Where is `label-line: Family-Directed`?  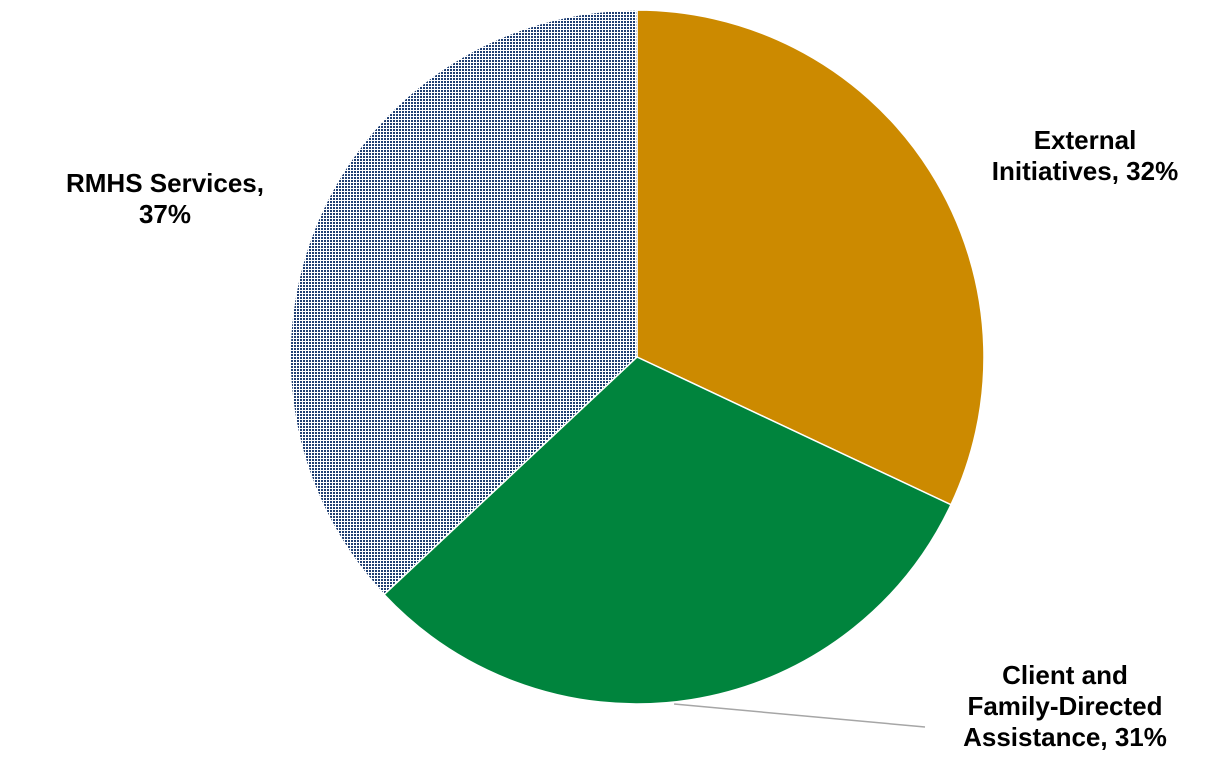 label-line: Family-Directed is located at coordinates (1065, 706).